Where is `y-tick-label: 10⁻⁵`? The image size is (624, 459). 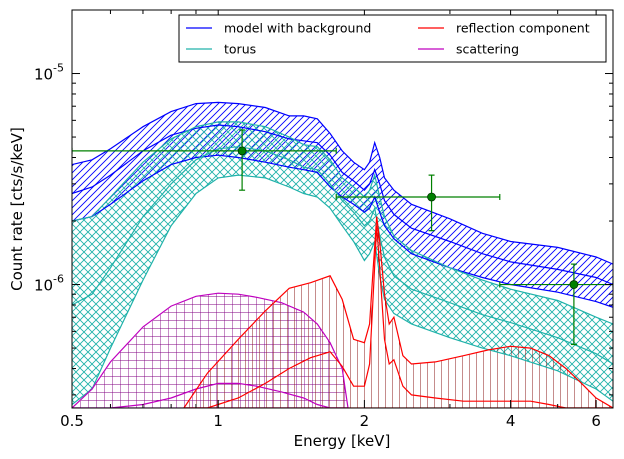
y-tick-label: 10⁻⁵ is located at coordinates (49, 73).